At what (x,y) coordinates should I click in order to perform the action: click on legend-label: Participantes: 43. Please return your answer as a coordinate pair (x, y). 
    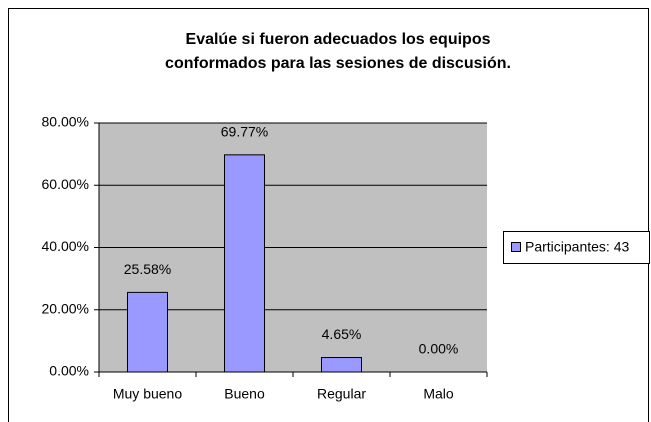
    Looking at the image, I should click on (577, 247).